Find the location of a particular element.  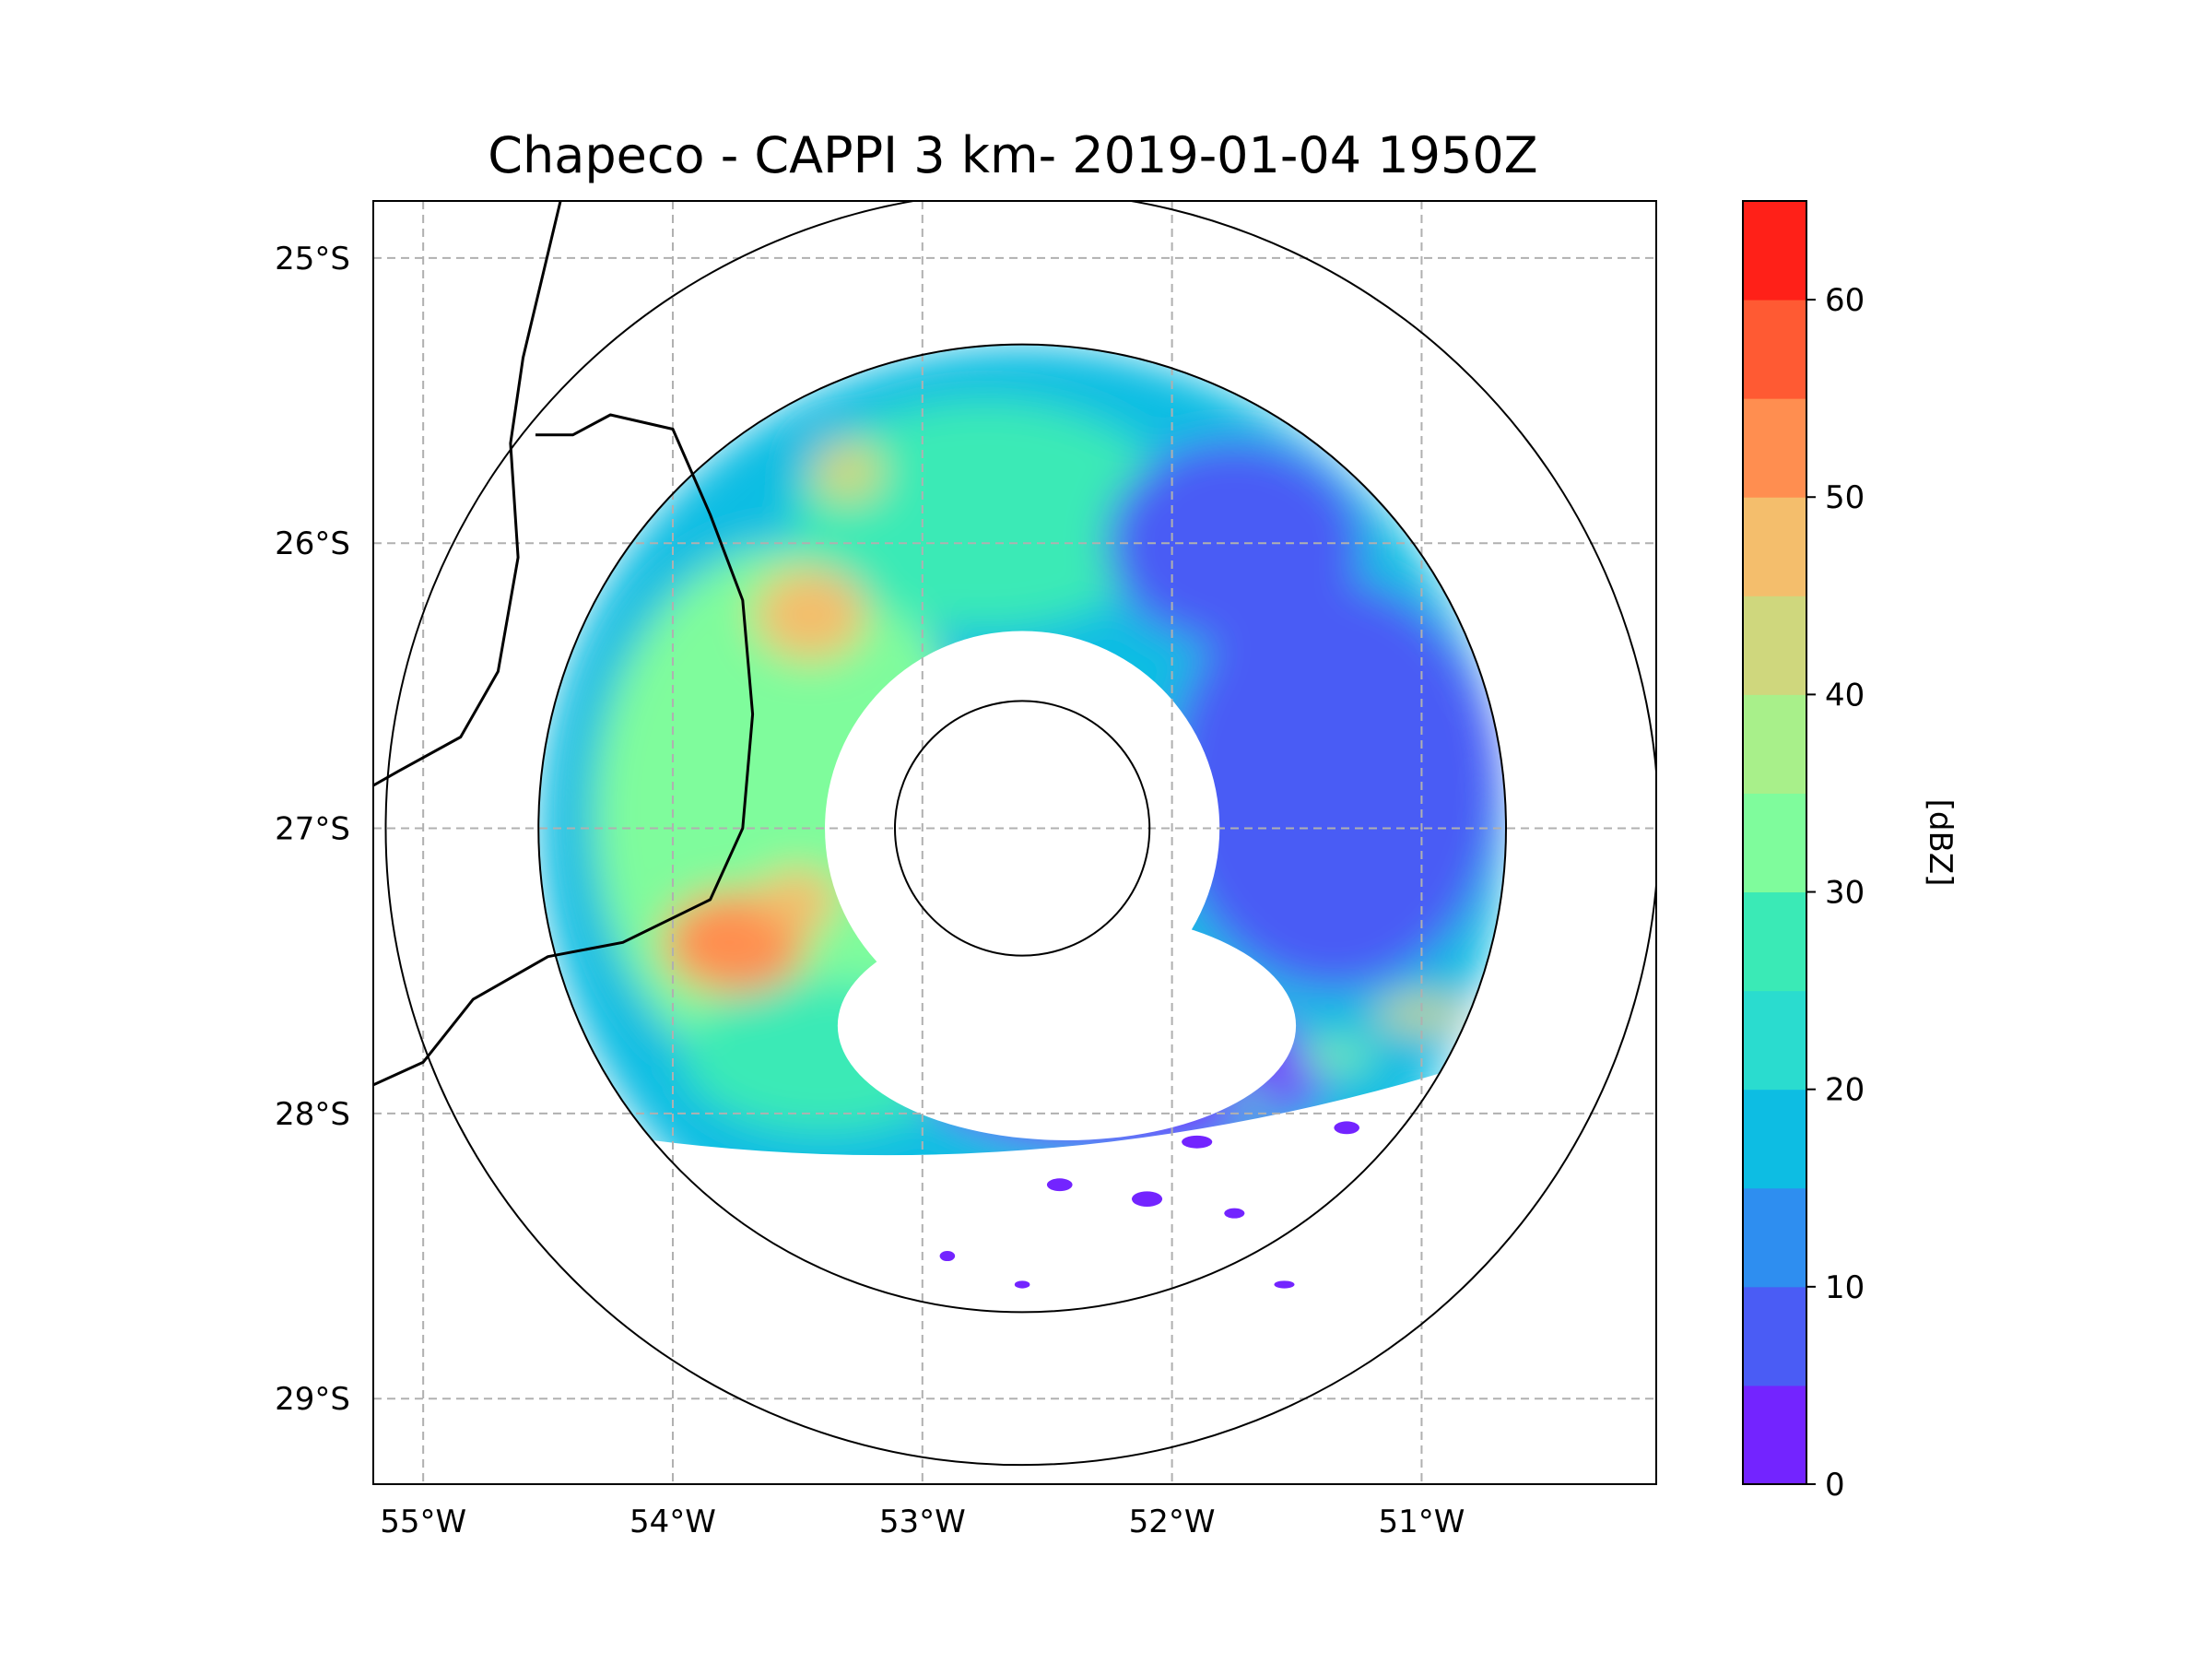

latitude-axis: 25°S 26°S 27°S 28°S 29°S is located at coordinates (312, 829).